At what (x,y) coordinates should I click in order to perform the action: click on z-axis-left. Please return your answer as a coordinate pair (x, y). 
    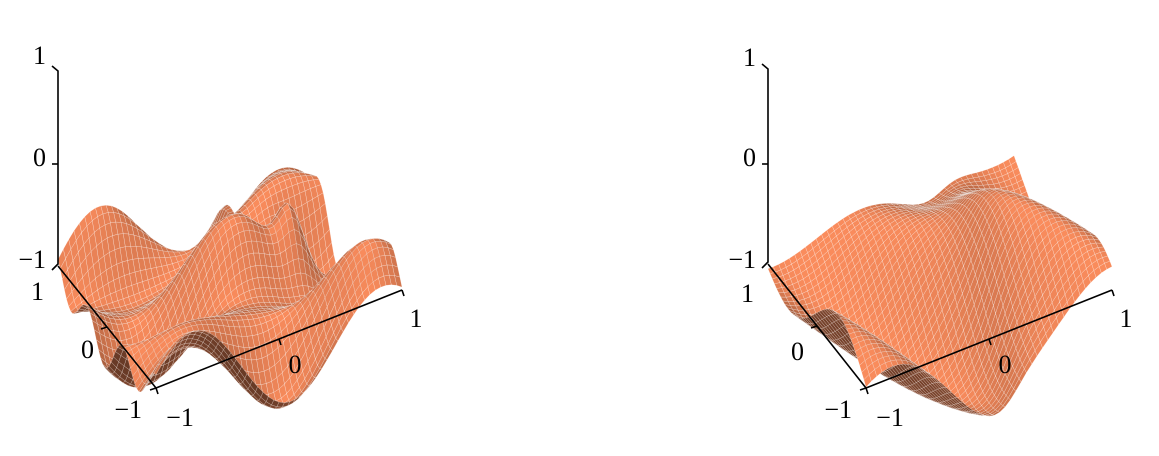
    Looking at the image, I should click on (55, 168).